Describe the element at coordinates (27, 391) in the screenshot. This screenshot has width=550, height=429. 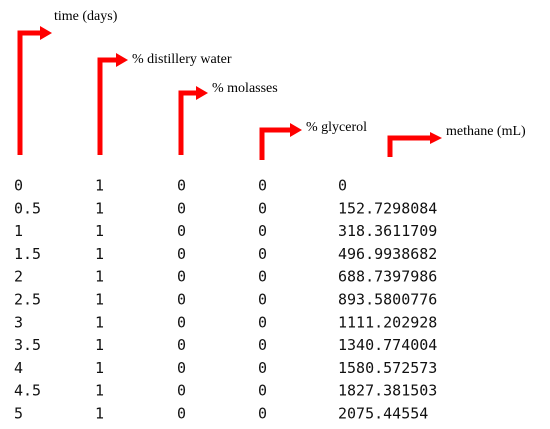
I see `table-cell: 4.5` at that location.